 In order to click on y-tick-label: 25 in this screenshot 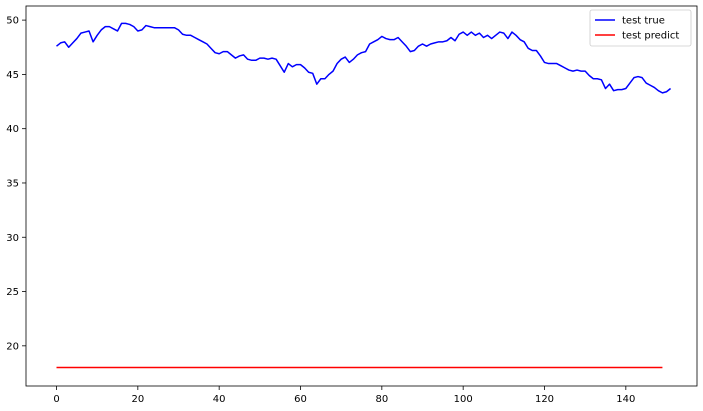, I will do `click(12, 292)`.